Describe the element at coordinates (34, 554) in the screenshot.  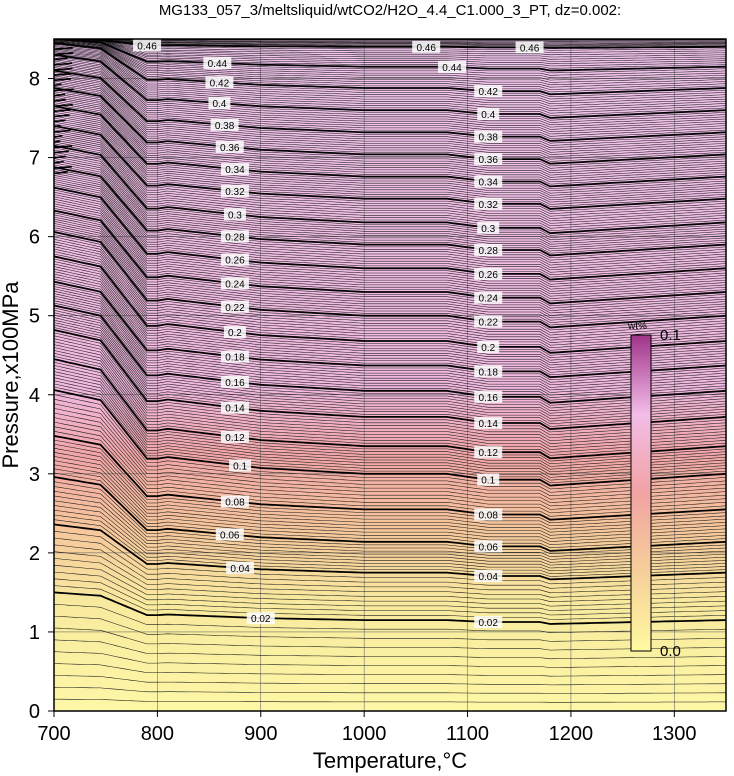
I see `y-tick-label: 2` at that location.